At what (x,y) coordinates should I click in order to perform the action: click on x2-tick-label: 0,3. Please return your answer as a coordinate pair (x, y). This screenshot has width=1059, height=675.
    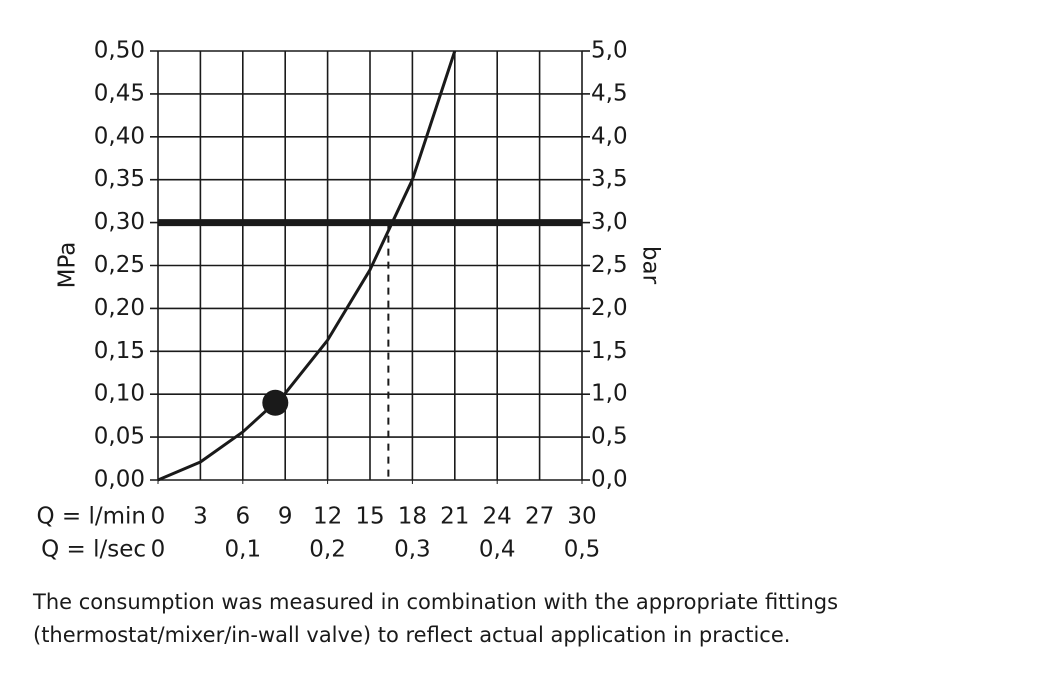
    Looking at the image, I should click on (412, 550).